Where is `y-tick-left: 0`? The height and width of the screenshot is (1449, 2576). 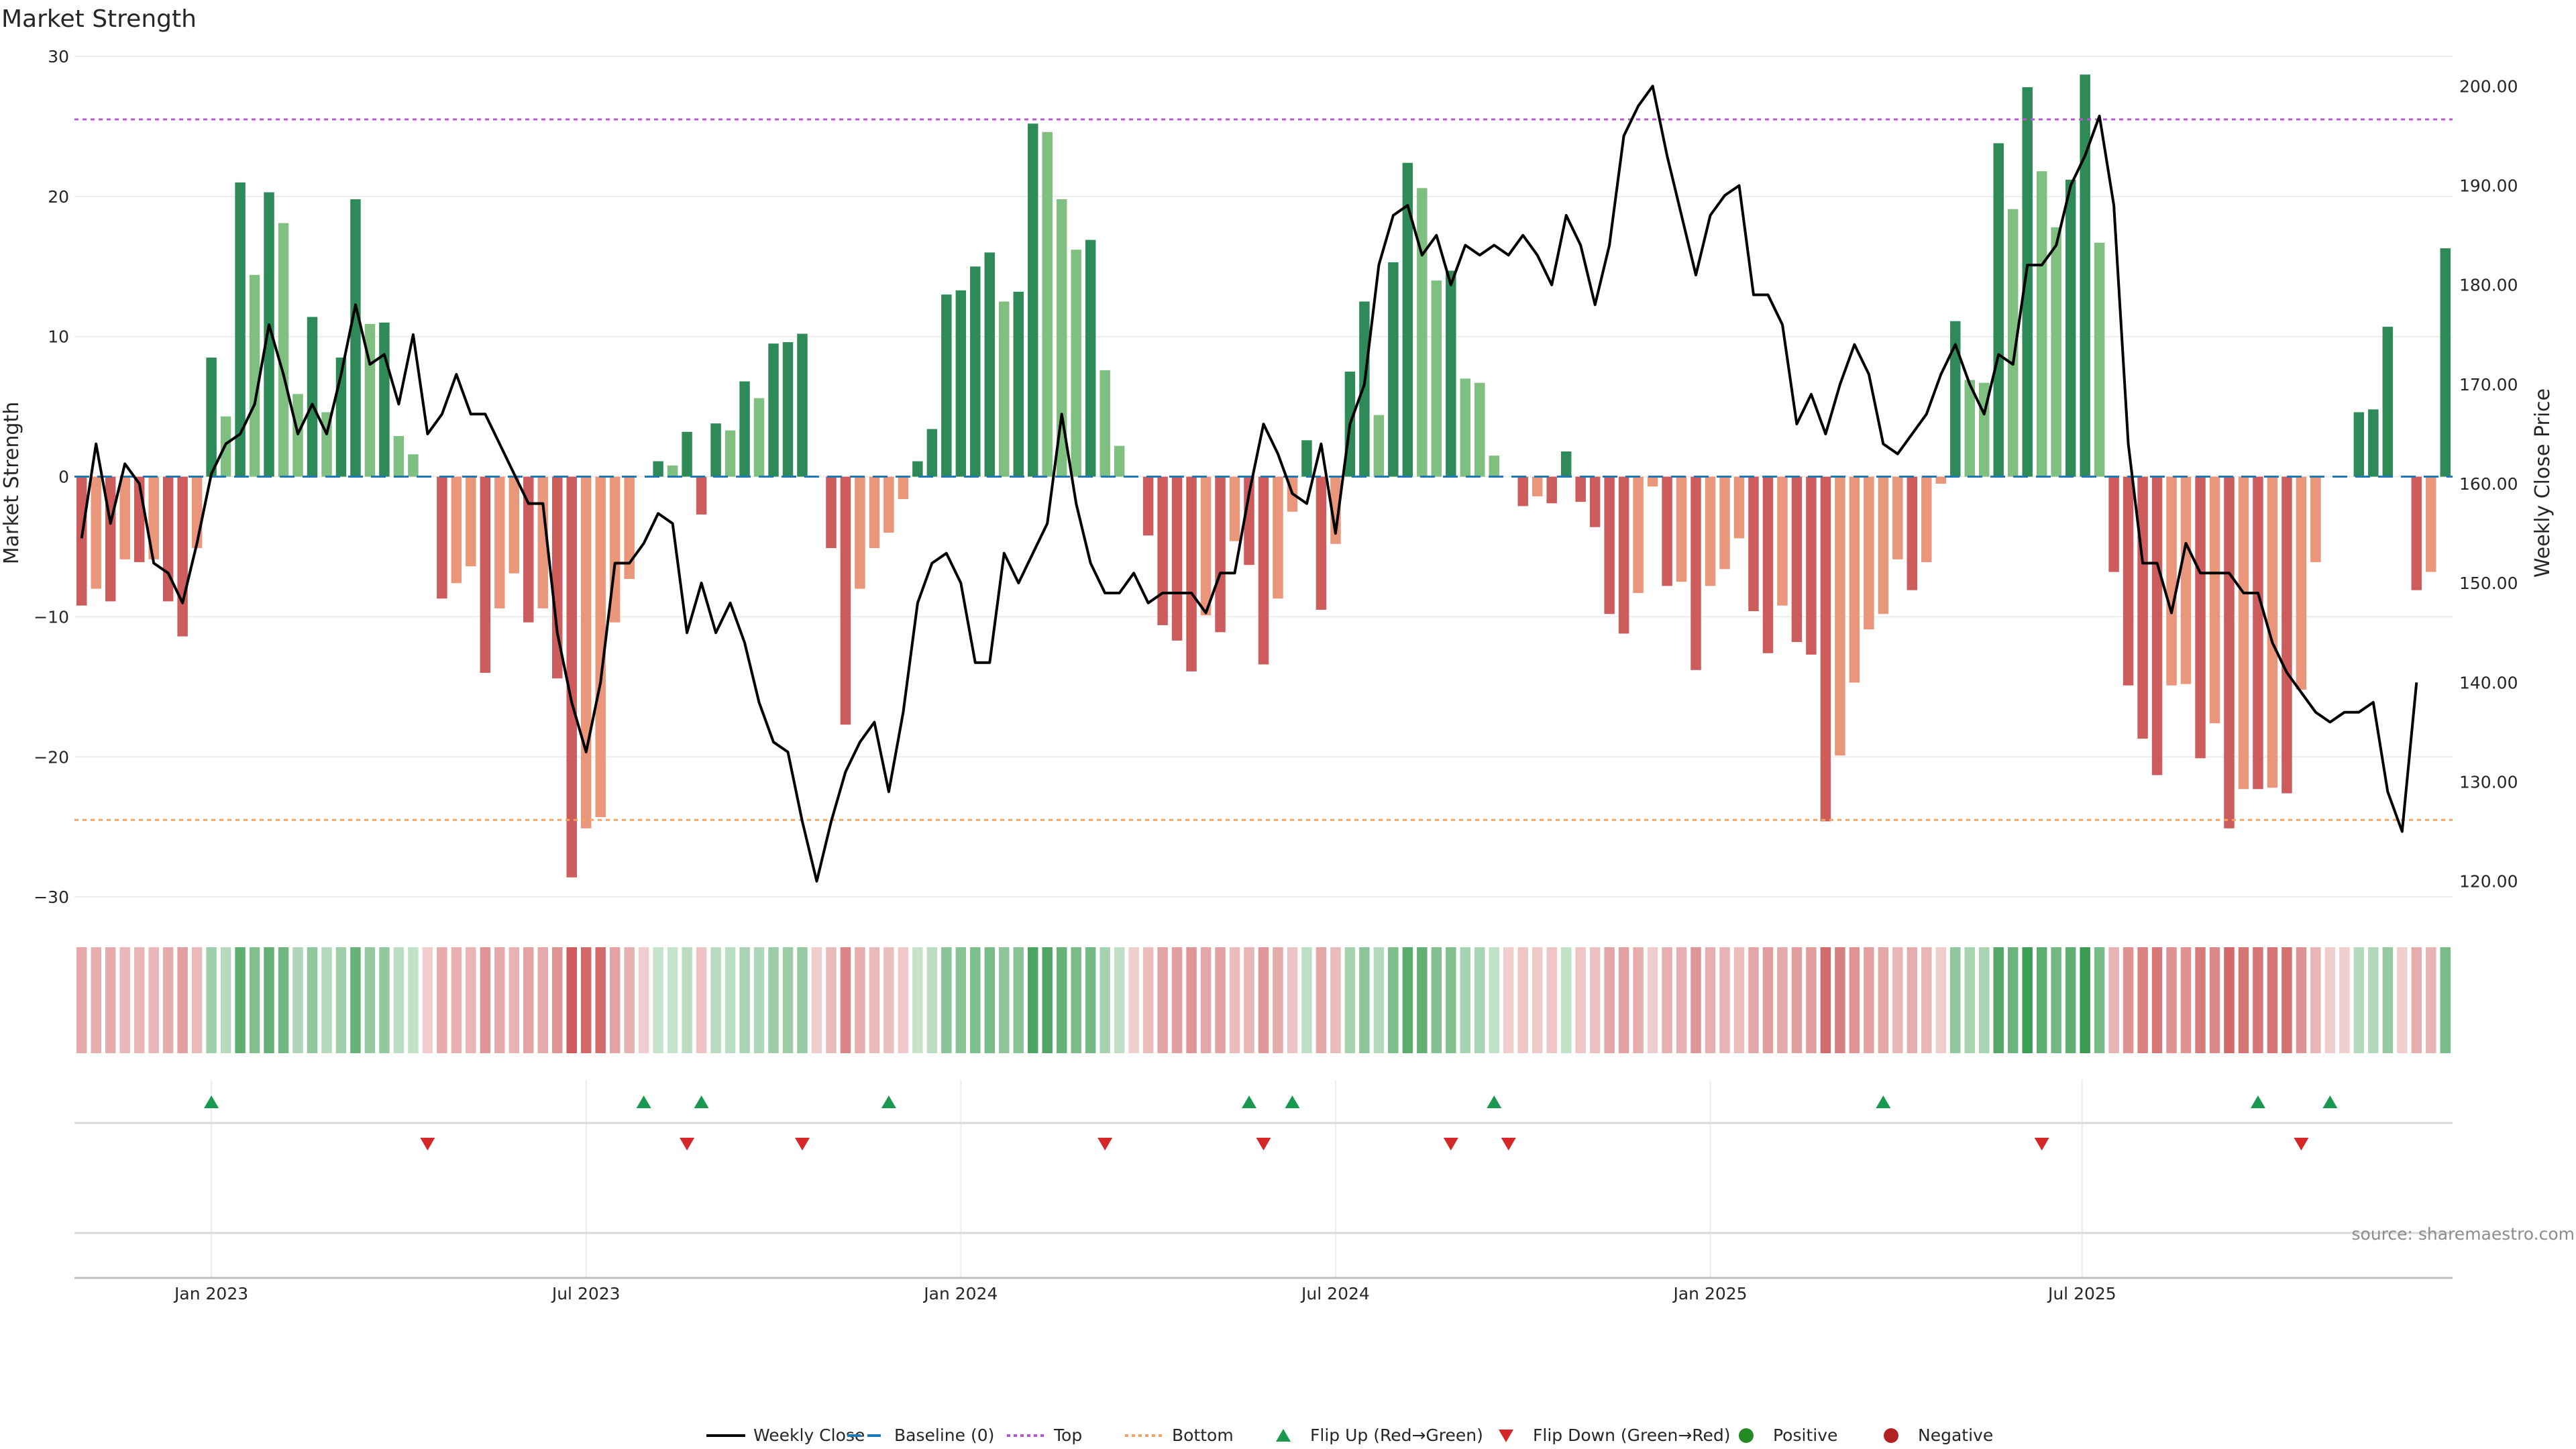
y-tick-left: 0 is located at coordinates (63, 477).